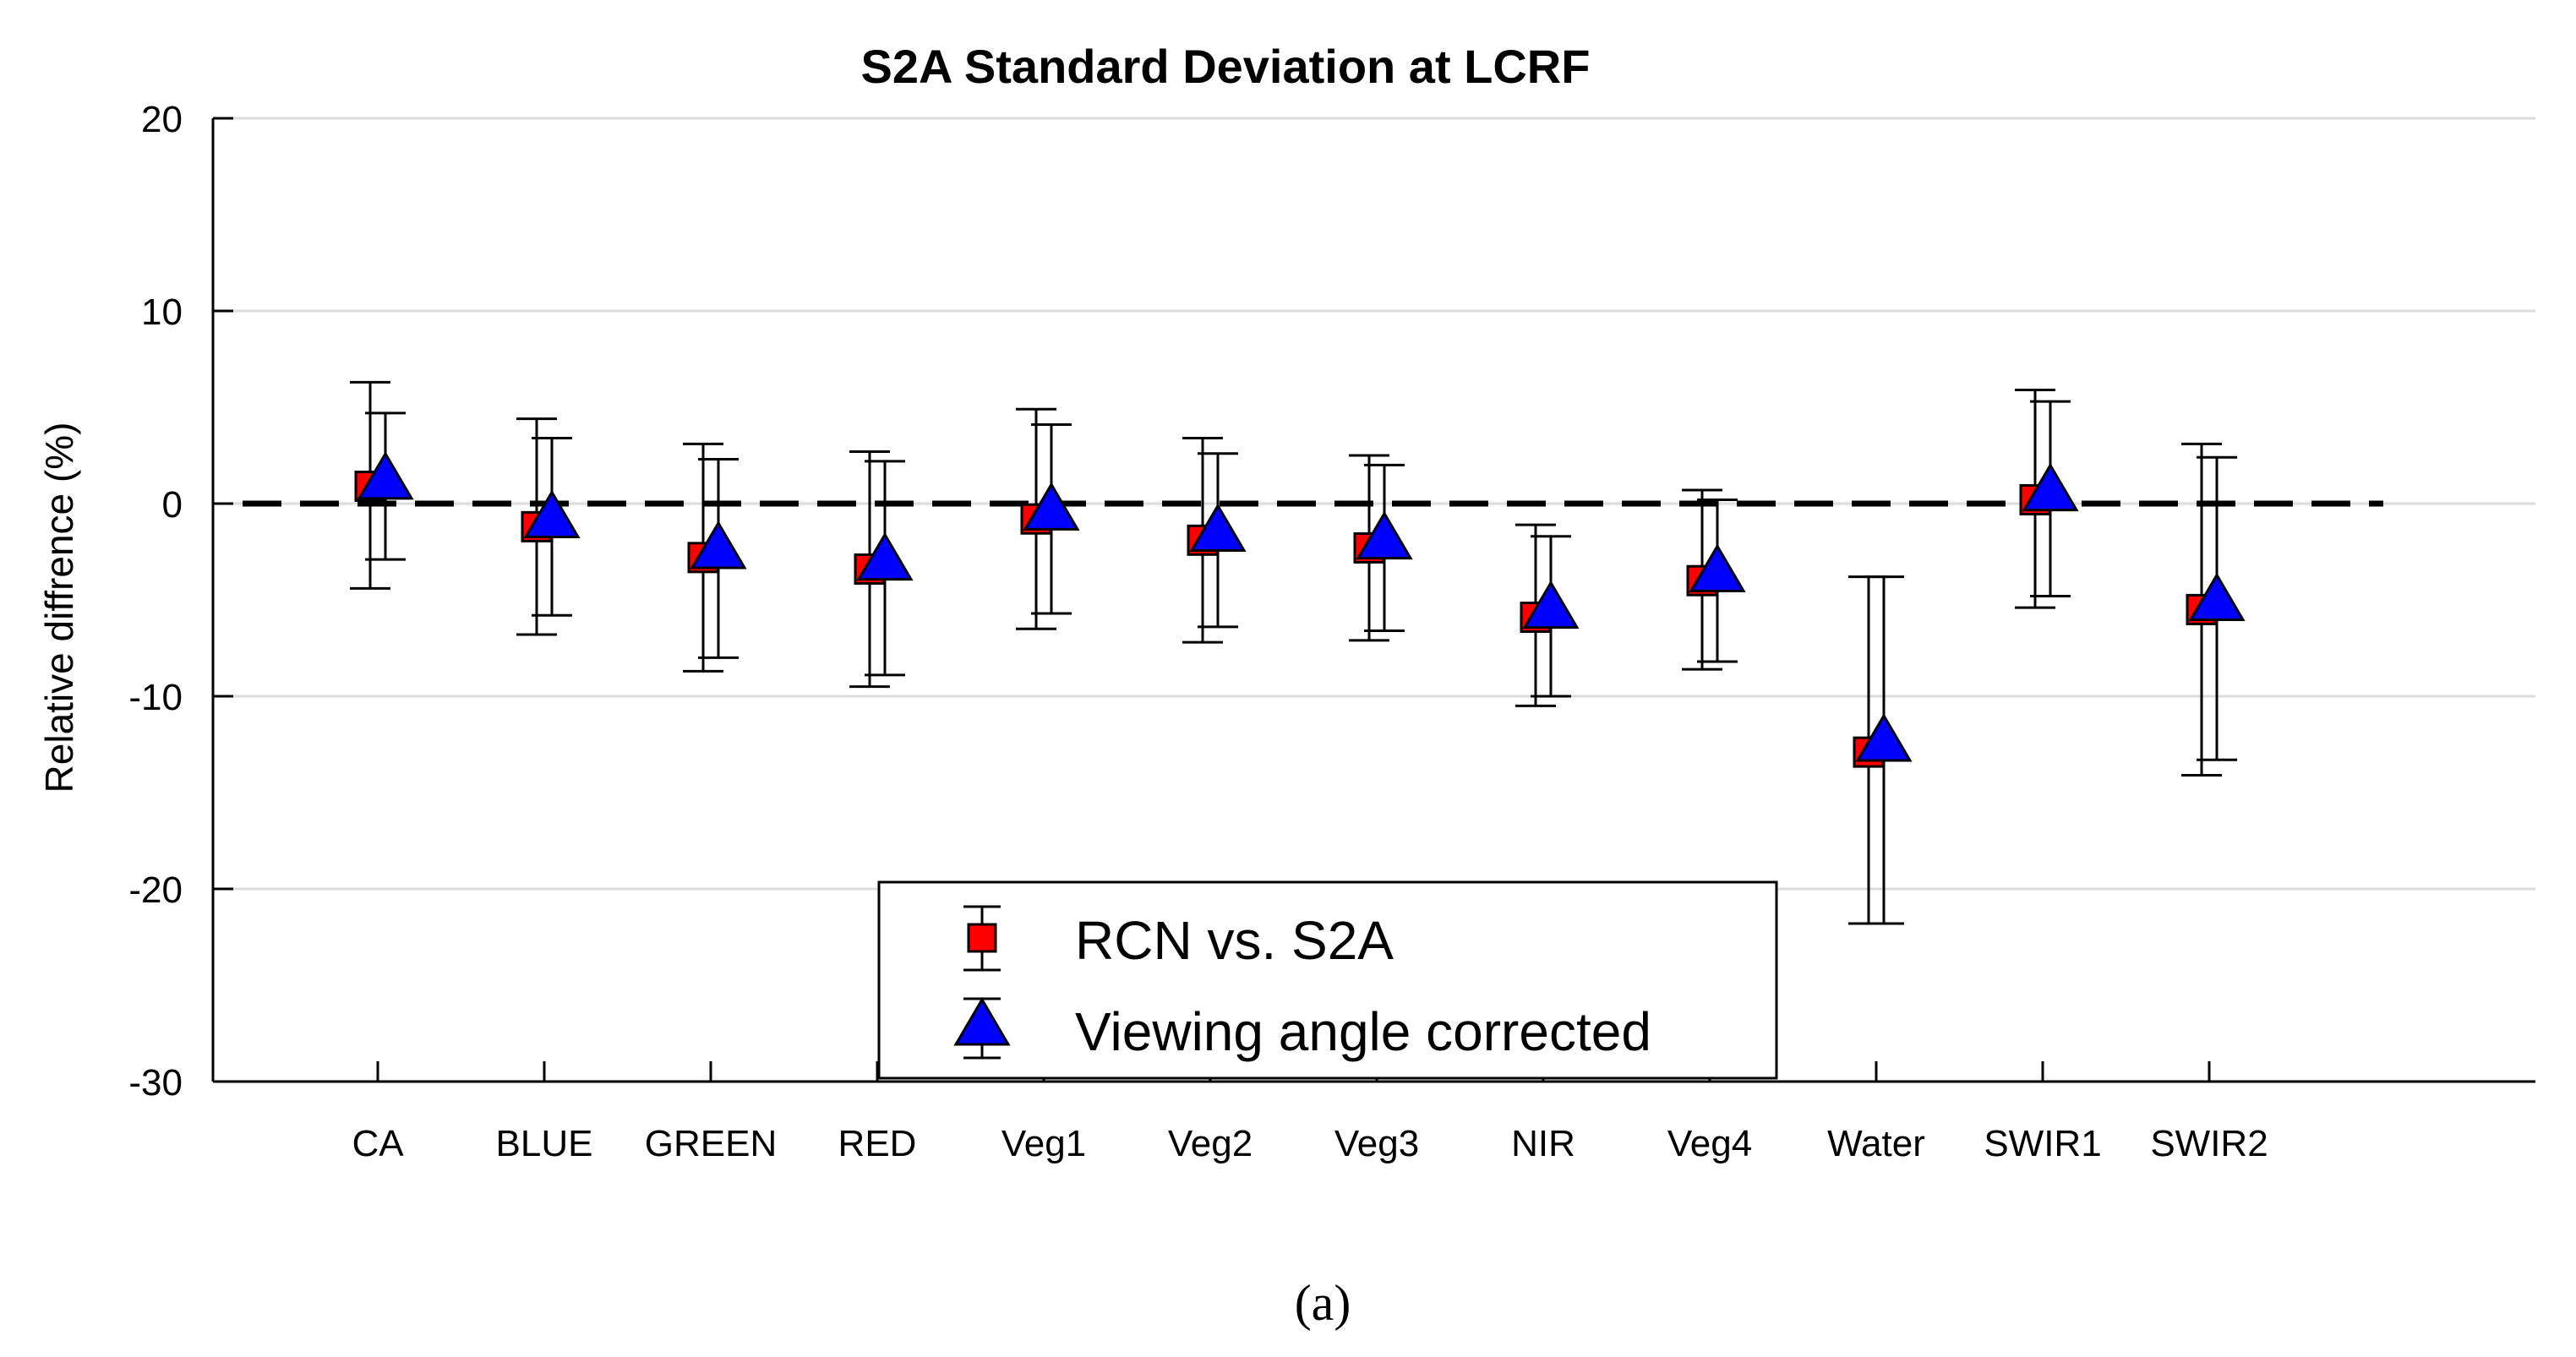 The height and width of the screenshot is (1357, 2576). Describe the element at coordinates (155, 601) in the screenshot. I see `y-tick-labels: 20 10 0 -10 -20 -30` at that location.